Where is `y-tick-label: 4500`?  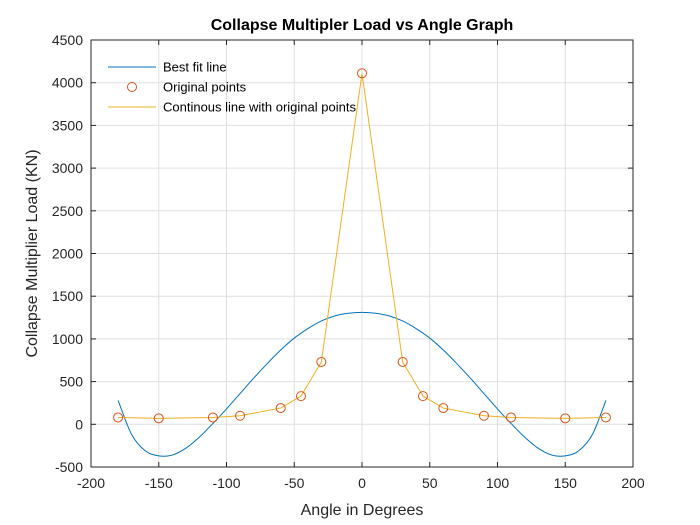 y-tick-label: 4500 is located at coordinates (67, 40).